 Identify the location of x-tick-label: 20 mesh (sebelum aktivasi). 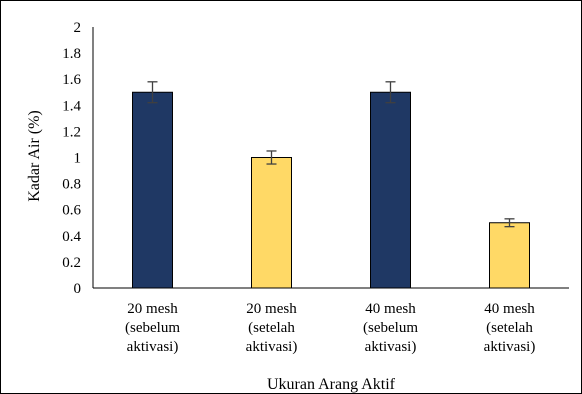
(152, 328).